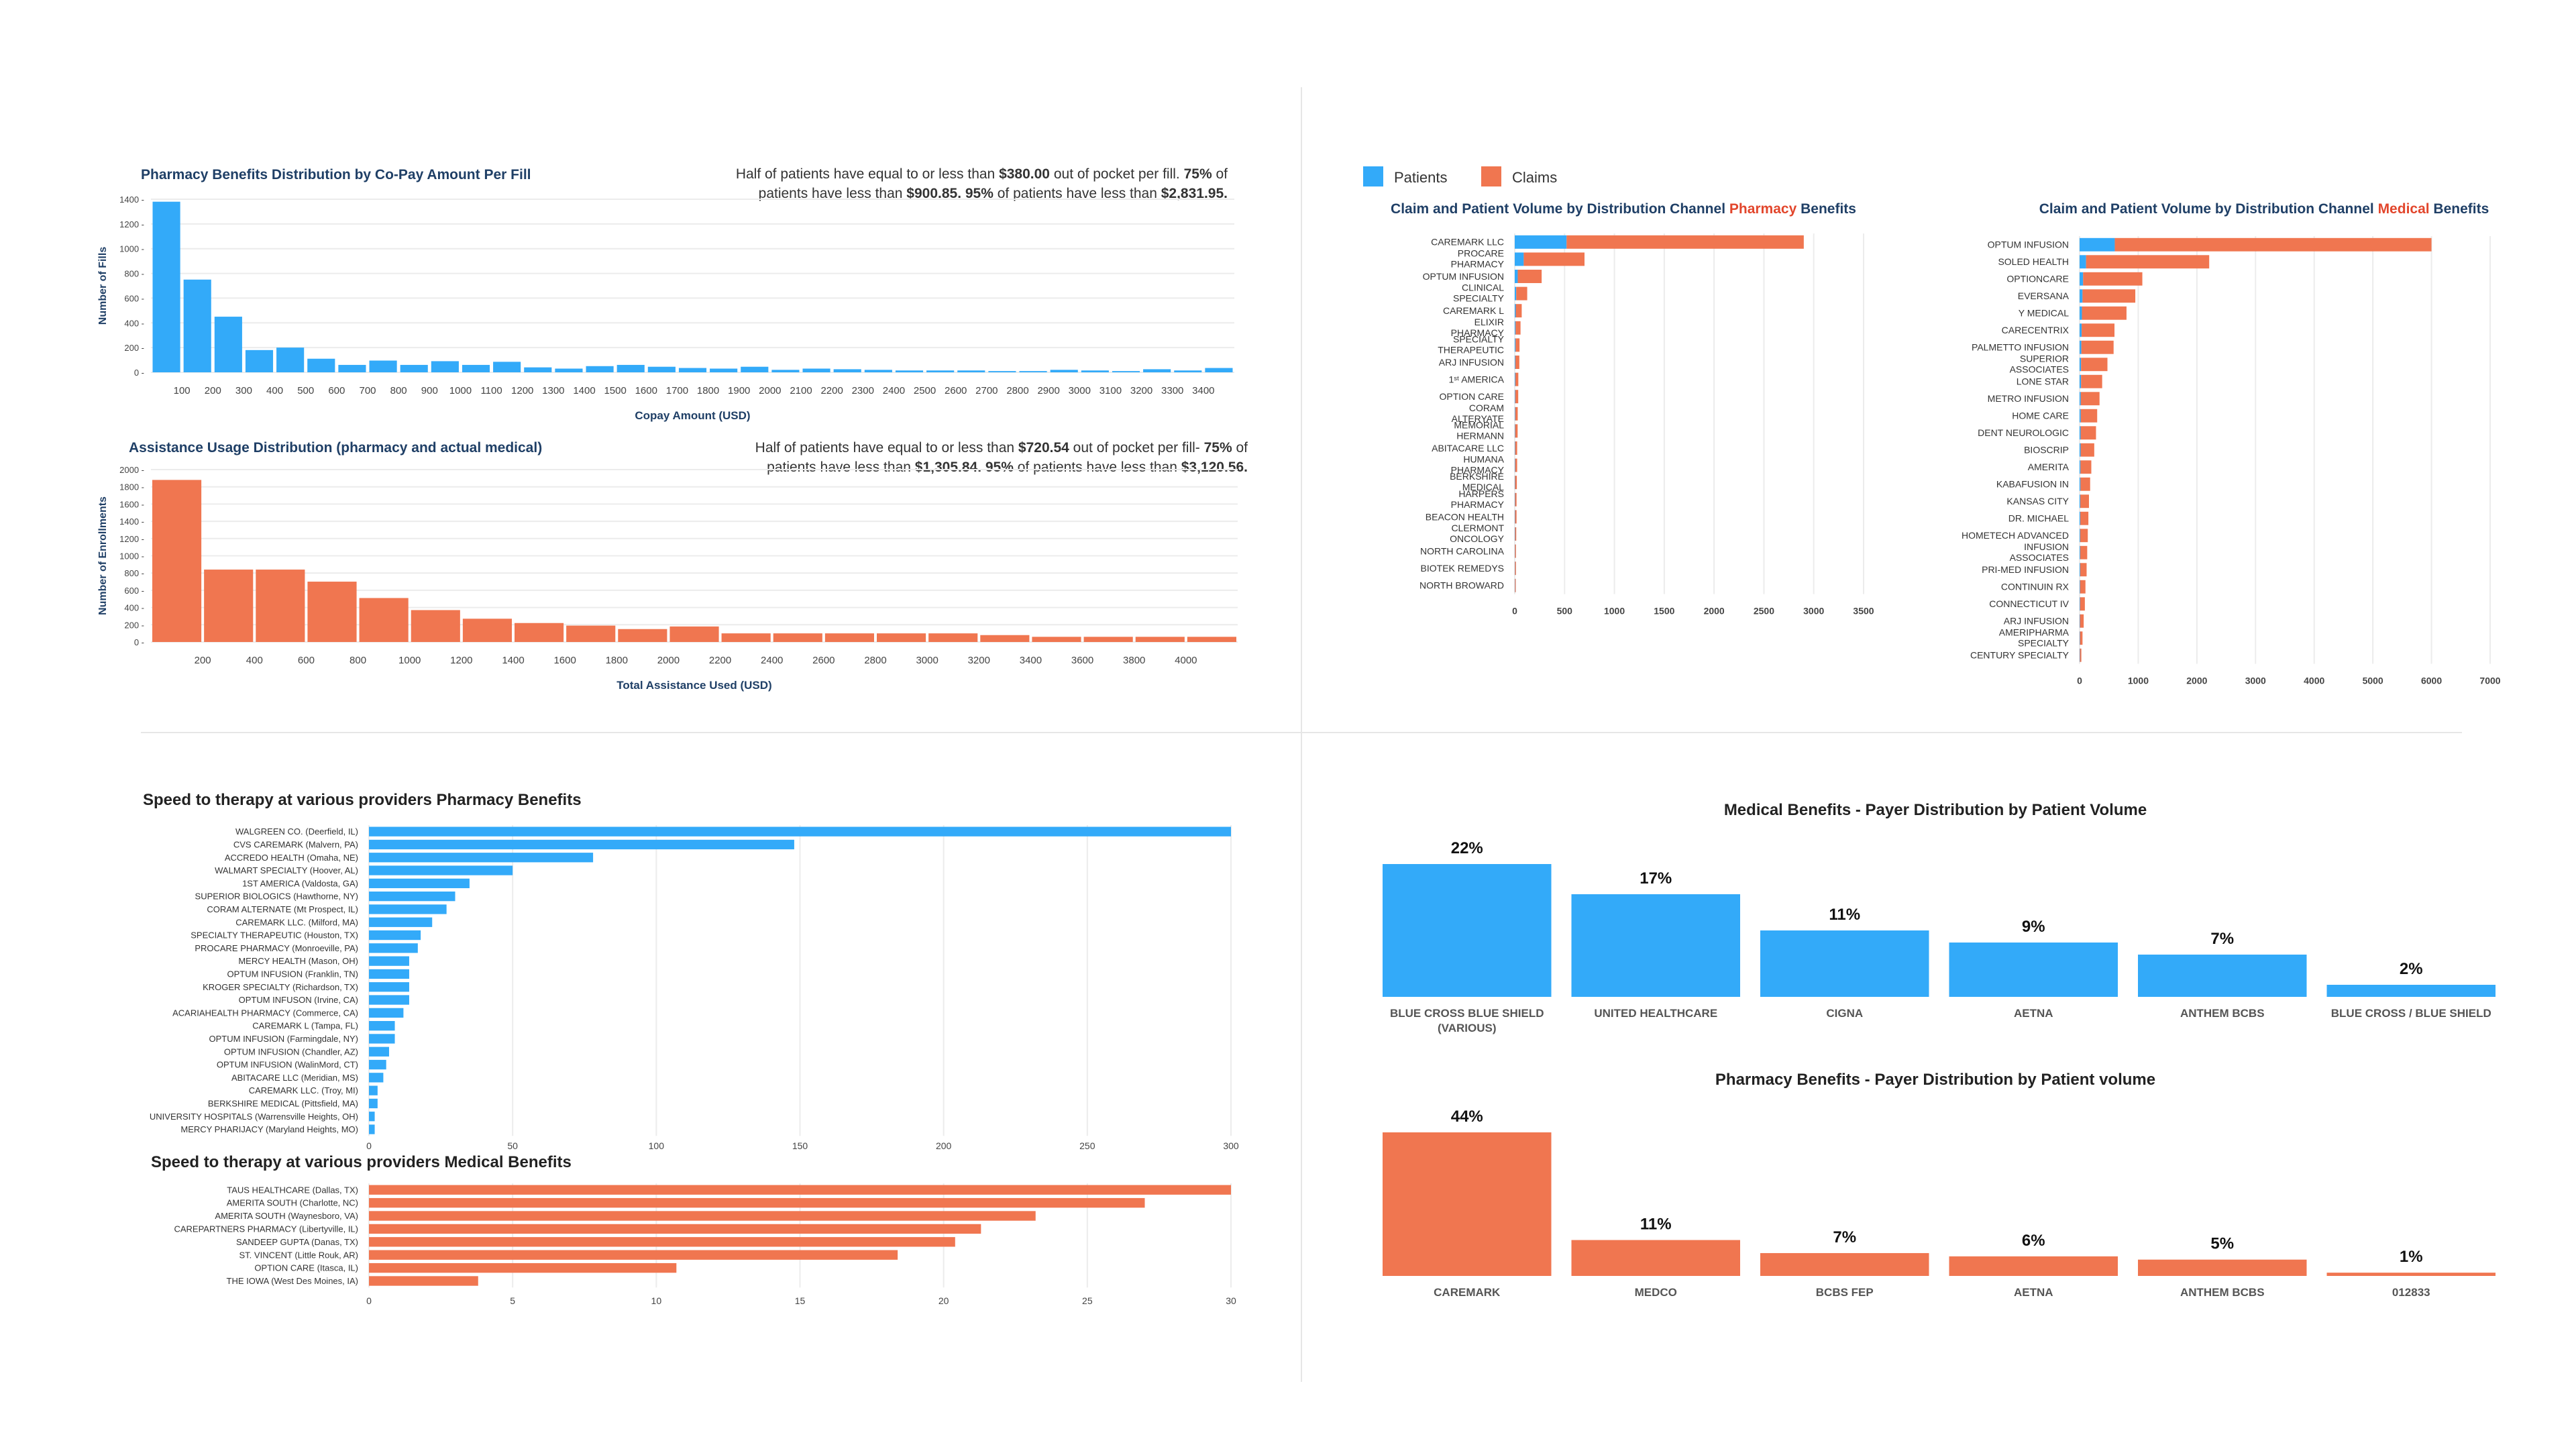  I want to click on category-label: WALMART SPECIALTY (Hoover, AL), so click(286, 870).